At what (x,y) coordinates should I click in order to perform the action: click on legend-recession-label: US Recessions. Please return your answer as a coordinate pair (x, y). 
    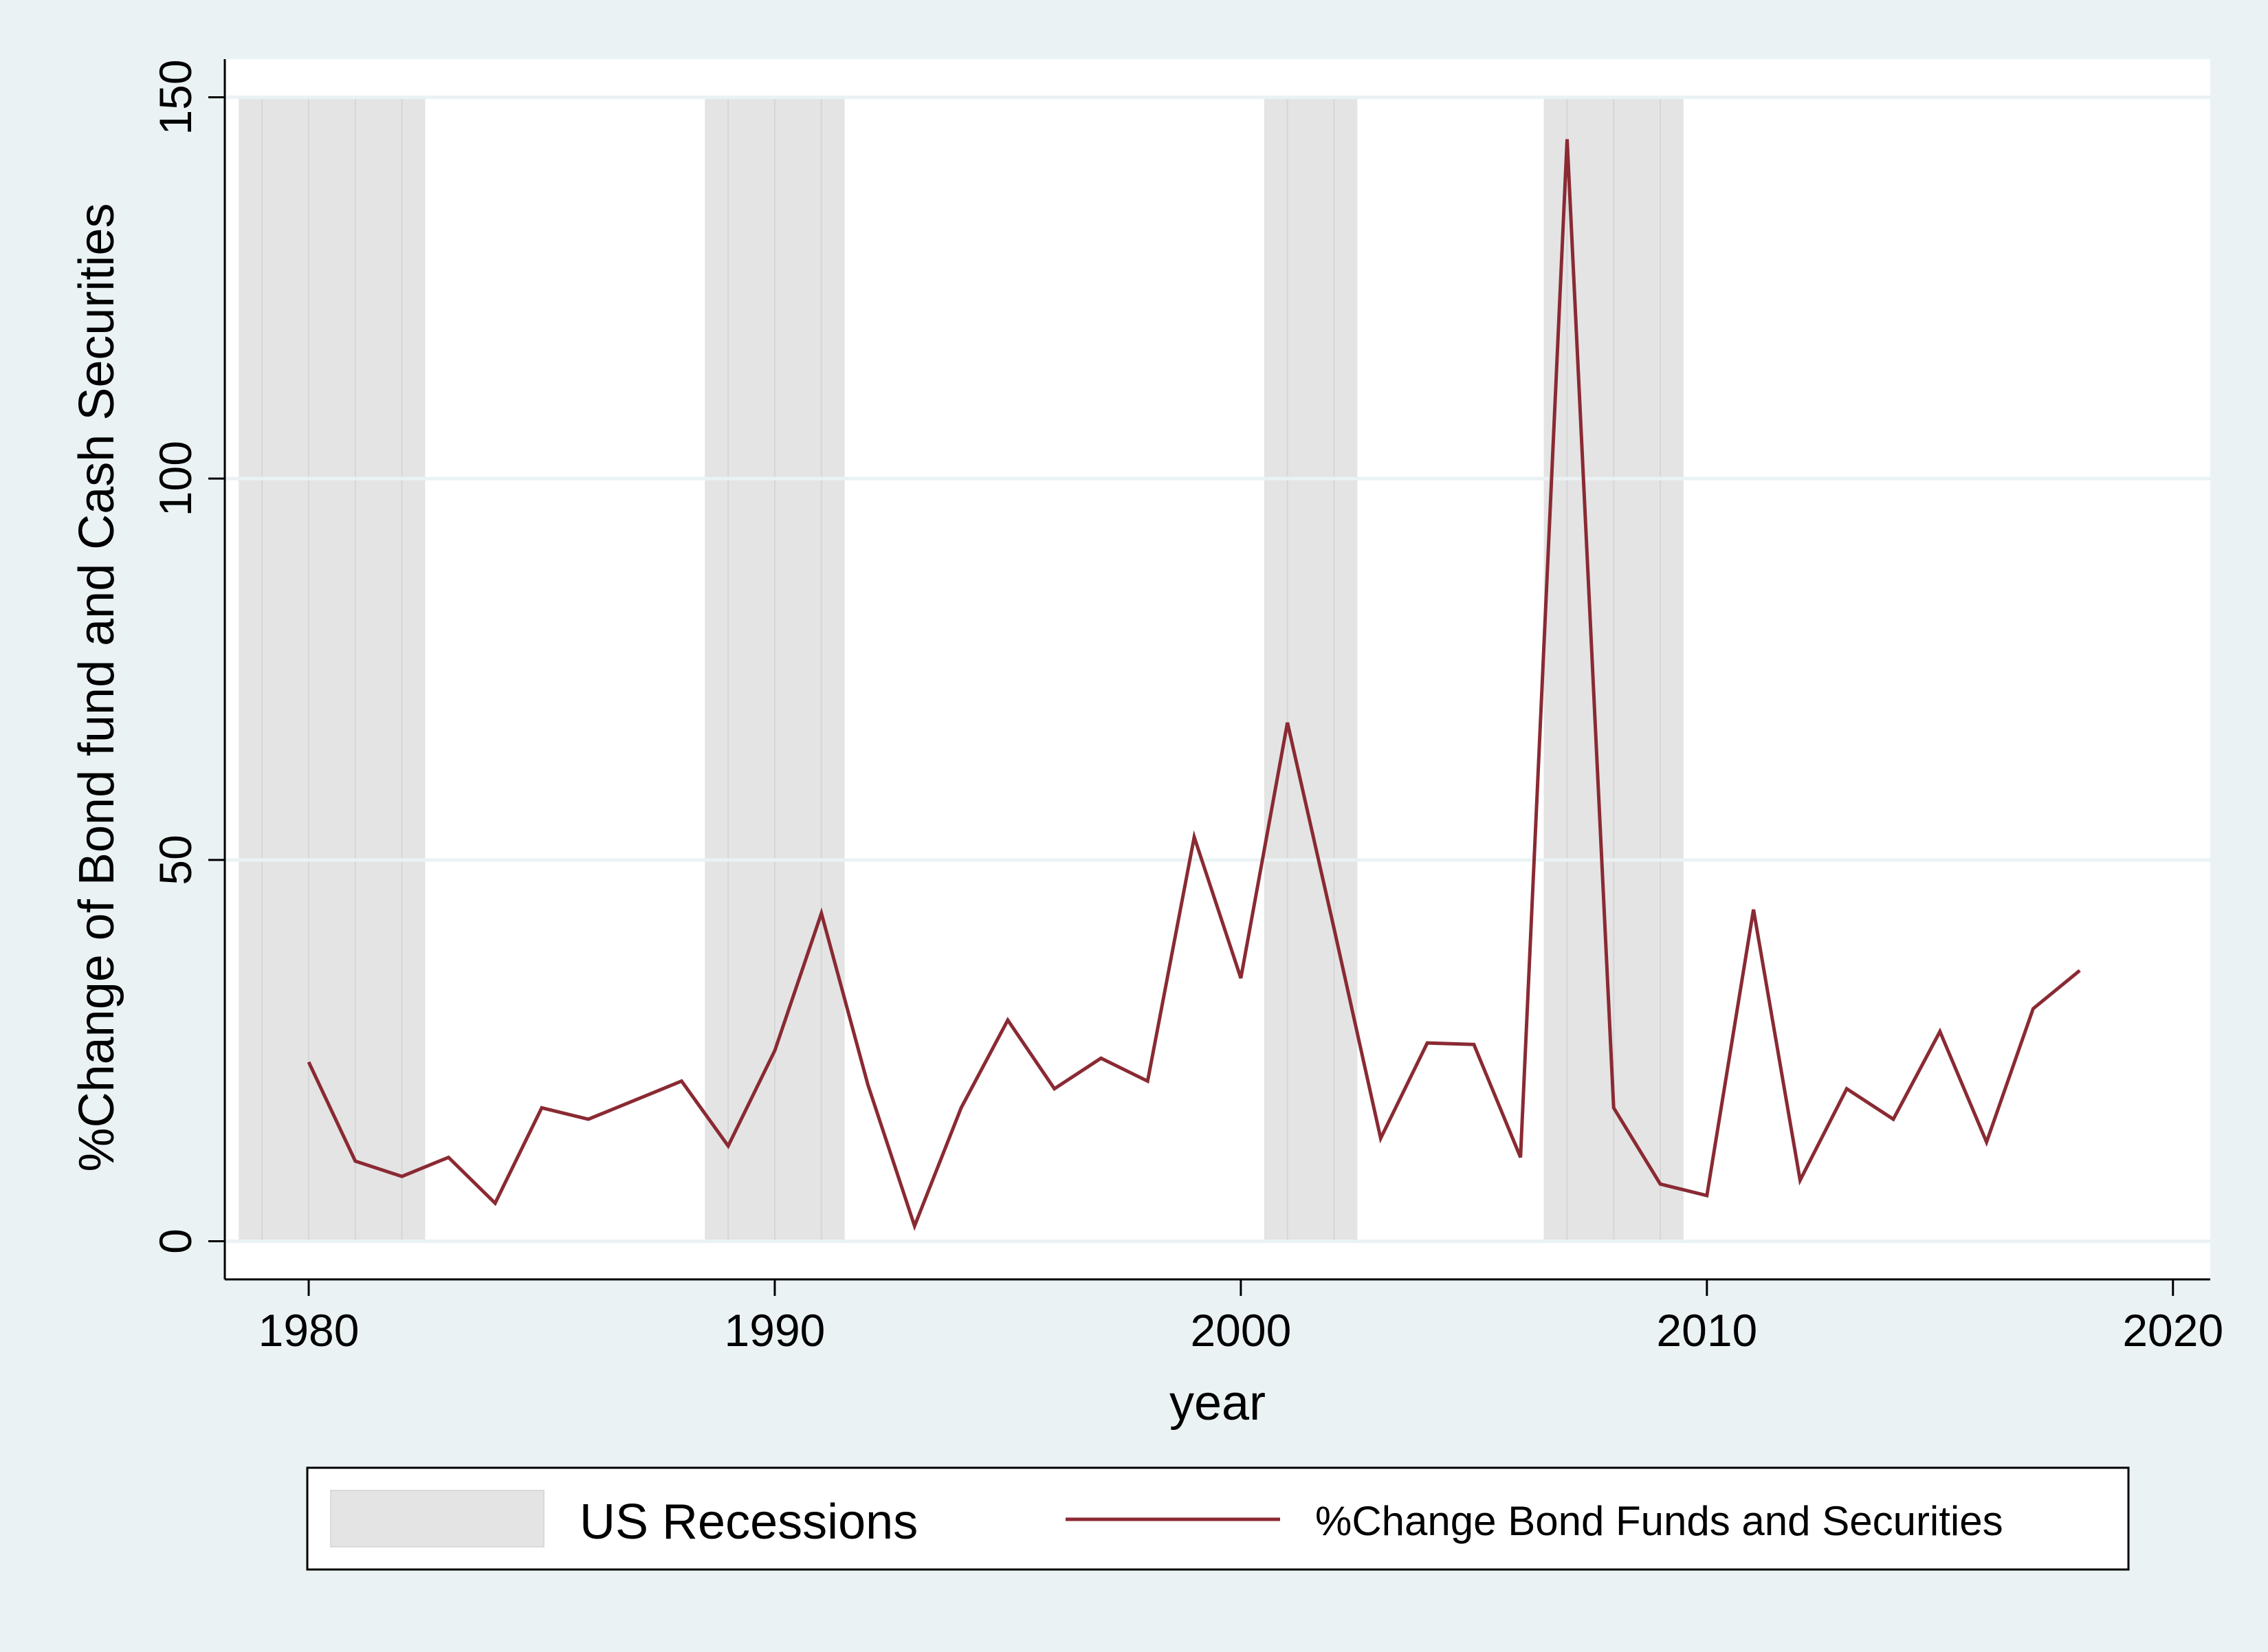
    Looking at the image, I should click on (749, 1522).